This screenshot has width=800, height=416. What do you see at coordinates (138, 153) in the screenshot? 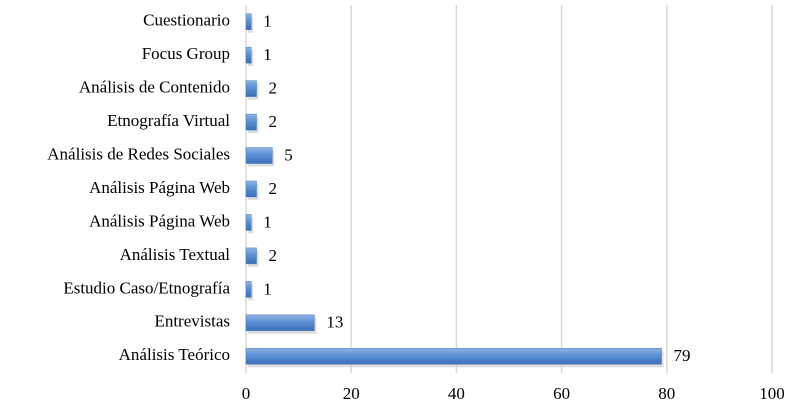
I see `y-tick-label: Análisis de Redes Sociales` at bounding box center [138, 153].